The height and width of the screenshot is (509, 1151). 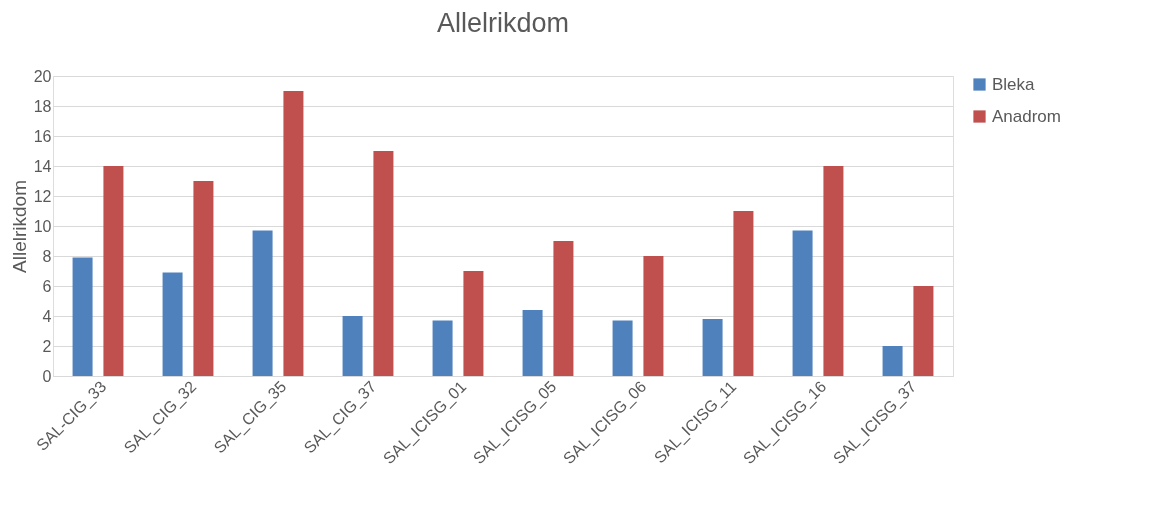 I want to click on legend-label: Anadrom, so click(x=1026, y=116).